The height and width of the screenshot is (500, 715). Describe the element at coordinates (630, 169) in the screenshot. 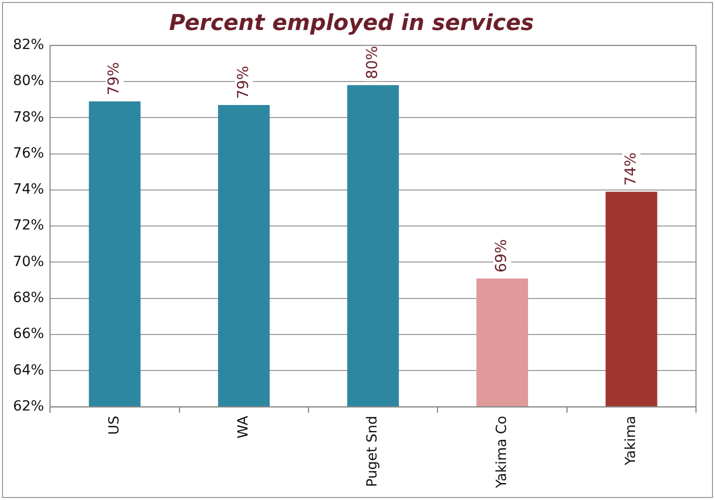

I see `data-label: 74%` at that location.